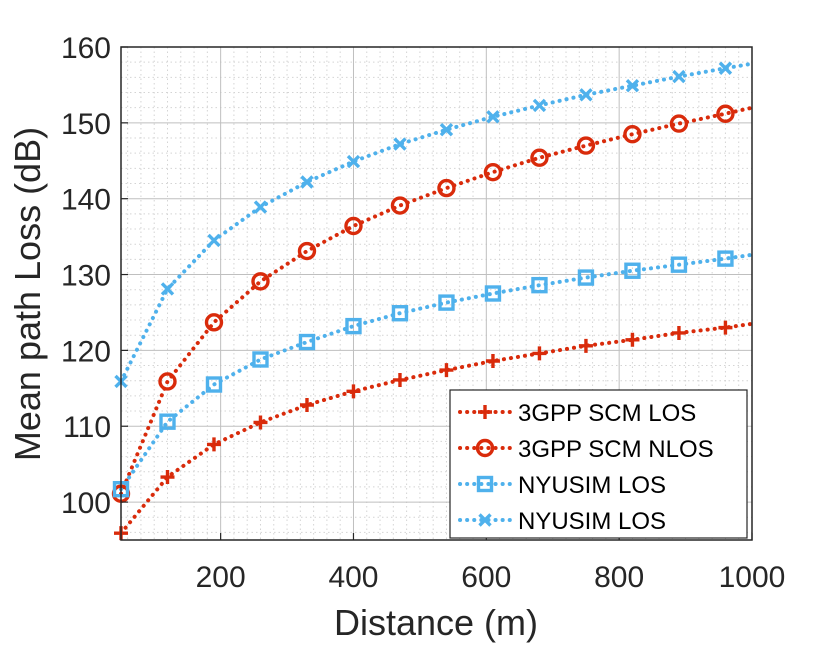  What do you see at coordinates (86, 200) in the screenshot?
I see `y-tick-label: 140` at bounding box center [86, 200].